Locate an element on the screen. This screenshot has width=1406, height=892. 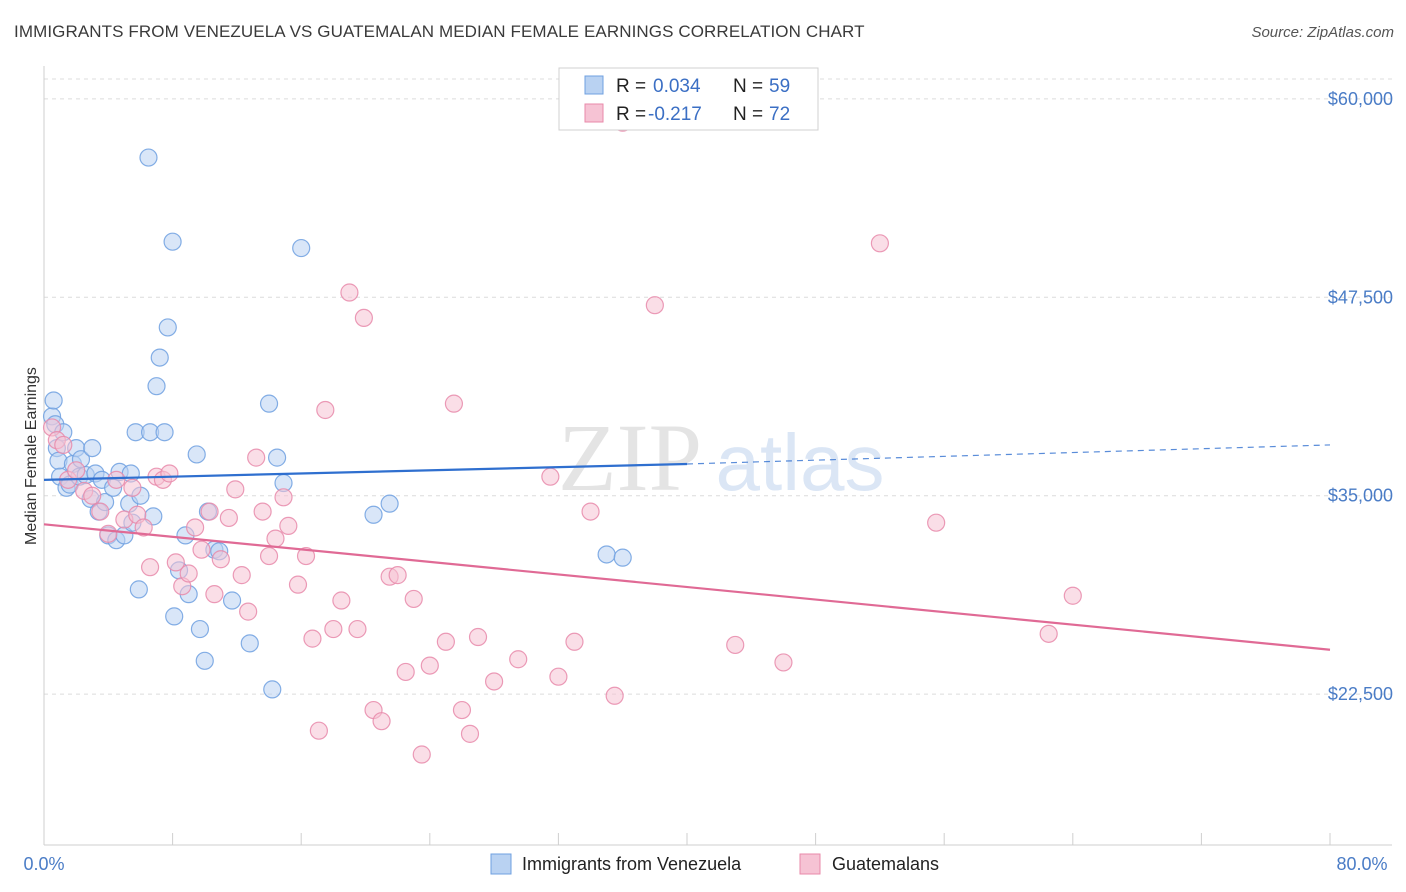
bottom-legend-label-venezuela: Immigrants from Venezuela is located at coordinates (632, 864).